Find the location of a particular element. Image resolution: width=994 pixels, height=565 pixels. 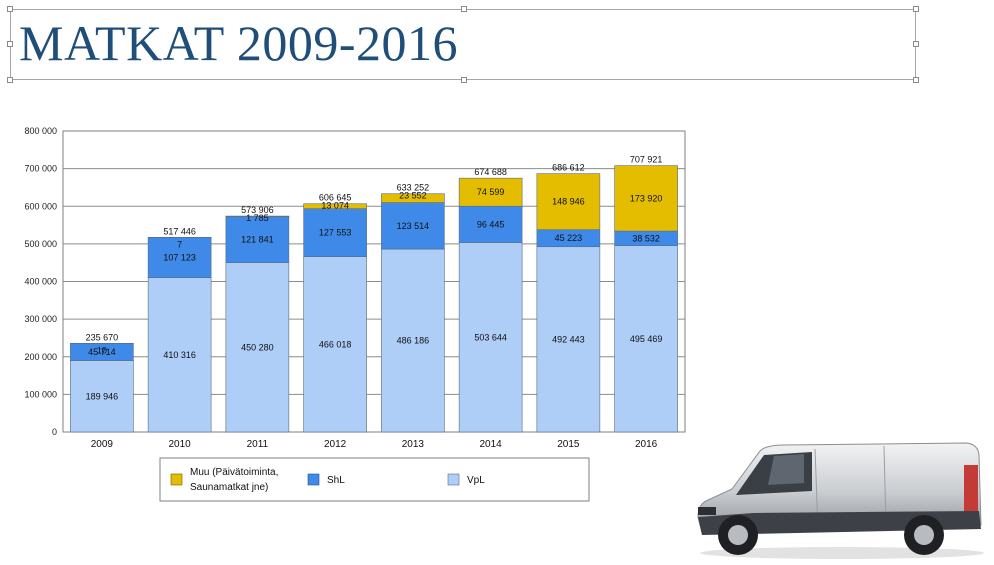

data-label-shl: 123 514 is located at coordinates (413, 226).